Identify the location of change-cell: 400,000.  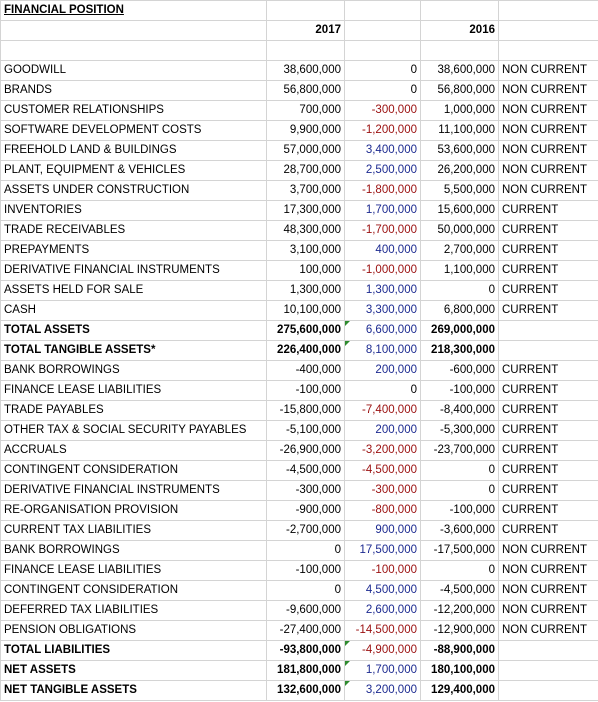
(382, 250).